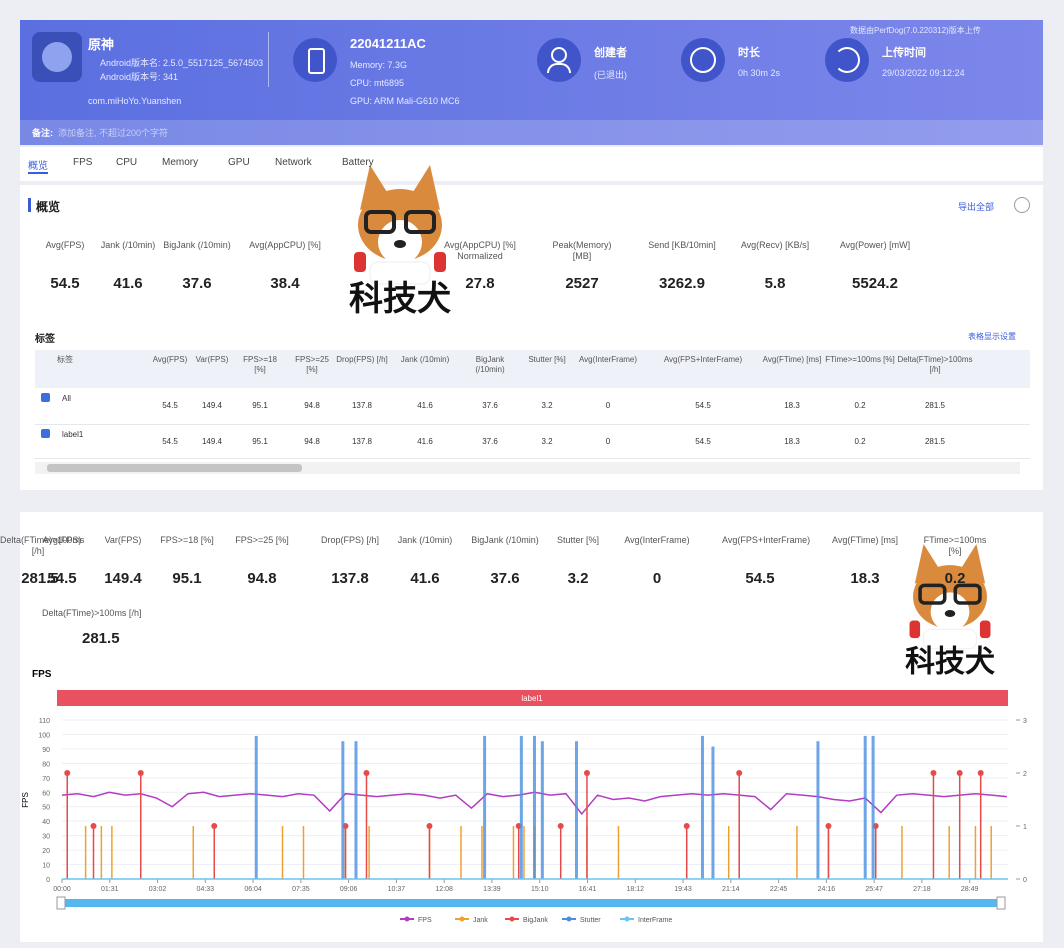  What do you see at coordinates (42, 674) in the screenshot?
I see `chart-title: FPS` at bounding box center [42, 674].